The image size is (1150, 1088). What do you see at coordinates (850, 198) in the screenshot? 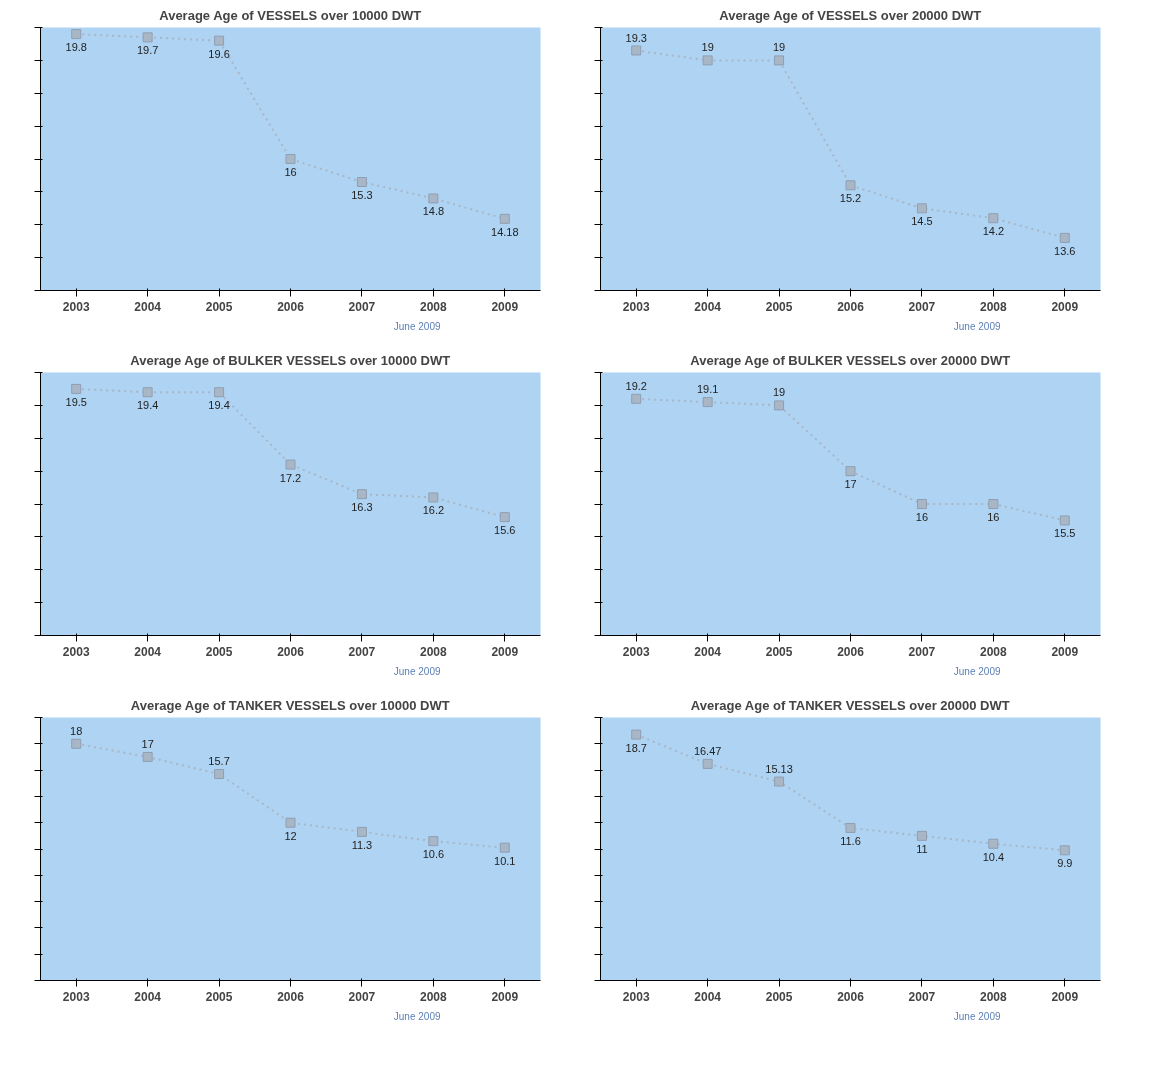
I see `data-label: 15.2` at bounding box center [850, 198].